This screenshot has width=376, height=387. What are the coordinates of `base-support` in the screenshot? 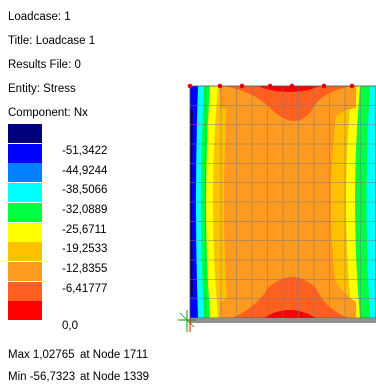 It's located at (283, 320).